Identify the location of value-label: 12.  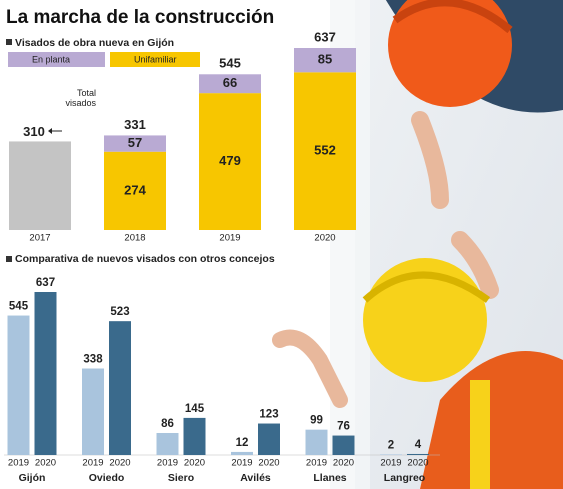
(242, 443).